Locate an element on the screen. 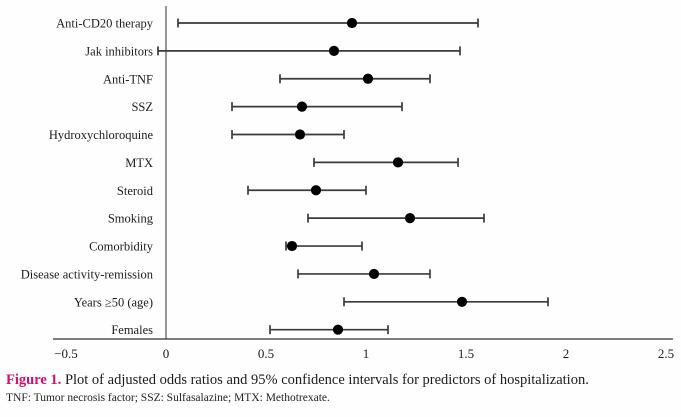  category-label: Years ≥50 (age) is located at coordinates (113, 302).